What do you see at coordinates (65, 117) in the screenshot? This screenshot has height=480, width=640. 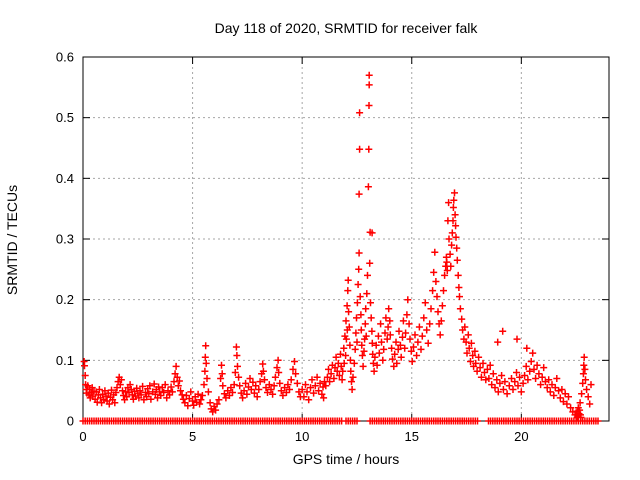 I see `y-tick-label: 0.5` at bounding box center [65, 117].